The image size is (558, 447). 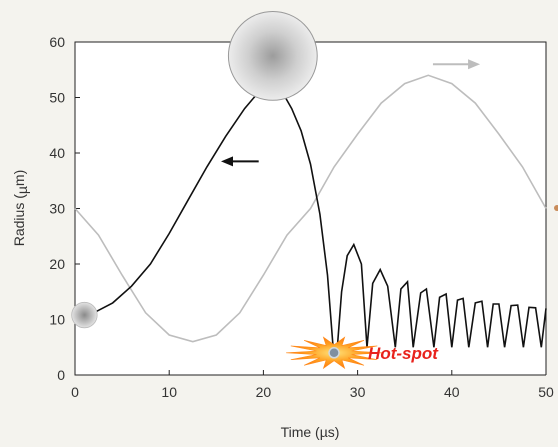 What do you see at coordinates (240, 161) in the screenshot?
I see `left-arrow-annotation` at bounding box center [240, 161].